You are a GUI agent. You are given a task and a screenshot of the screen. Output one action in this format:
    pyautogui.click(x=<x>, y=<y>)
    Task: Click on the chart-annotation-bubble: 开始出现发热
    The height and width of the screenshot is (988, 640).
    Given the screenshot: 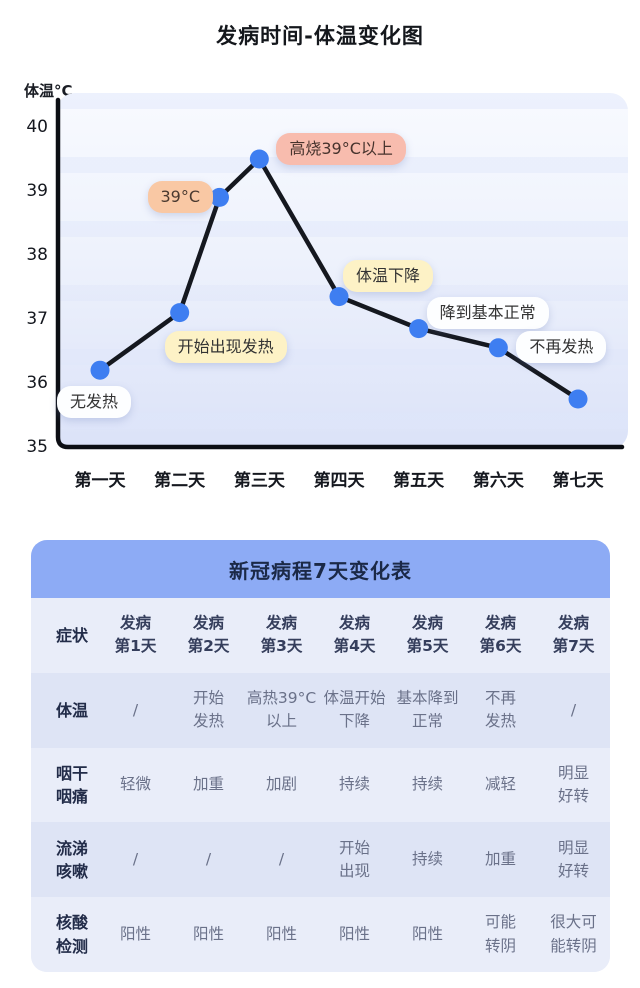 What is the action you would take?
    pyautogui.click(x=225, y=346)
    